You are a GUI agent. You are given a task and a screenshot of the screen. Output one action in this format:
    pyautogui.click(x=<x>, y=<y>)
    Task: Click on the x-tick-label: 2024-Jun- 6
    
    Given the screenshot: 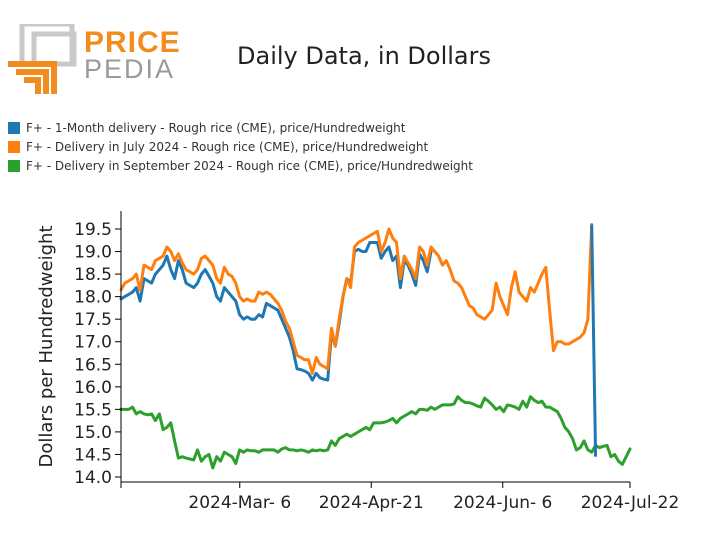 What is the action you would take?
    pyautogui.click(x=502, y=503)
    